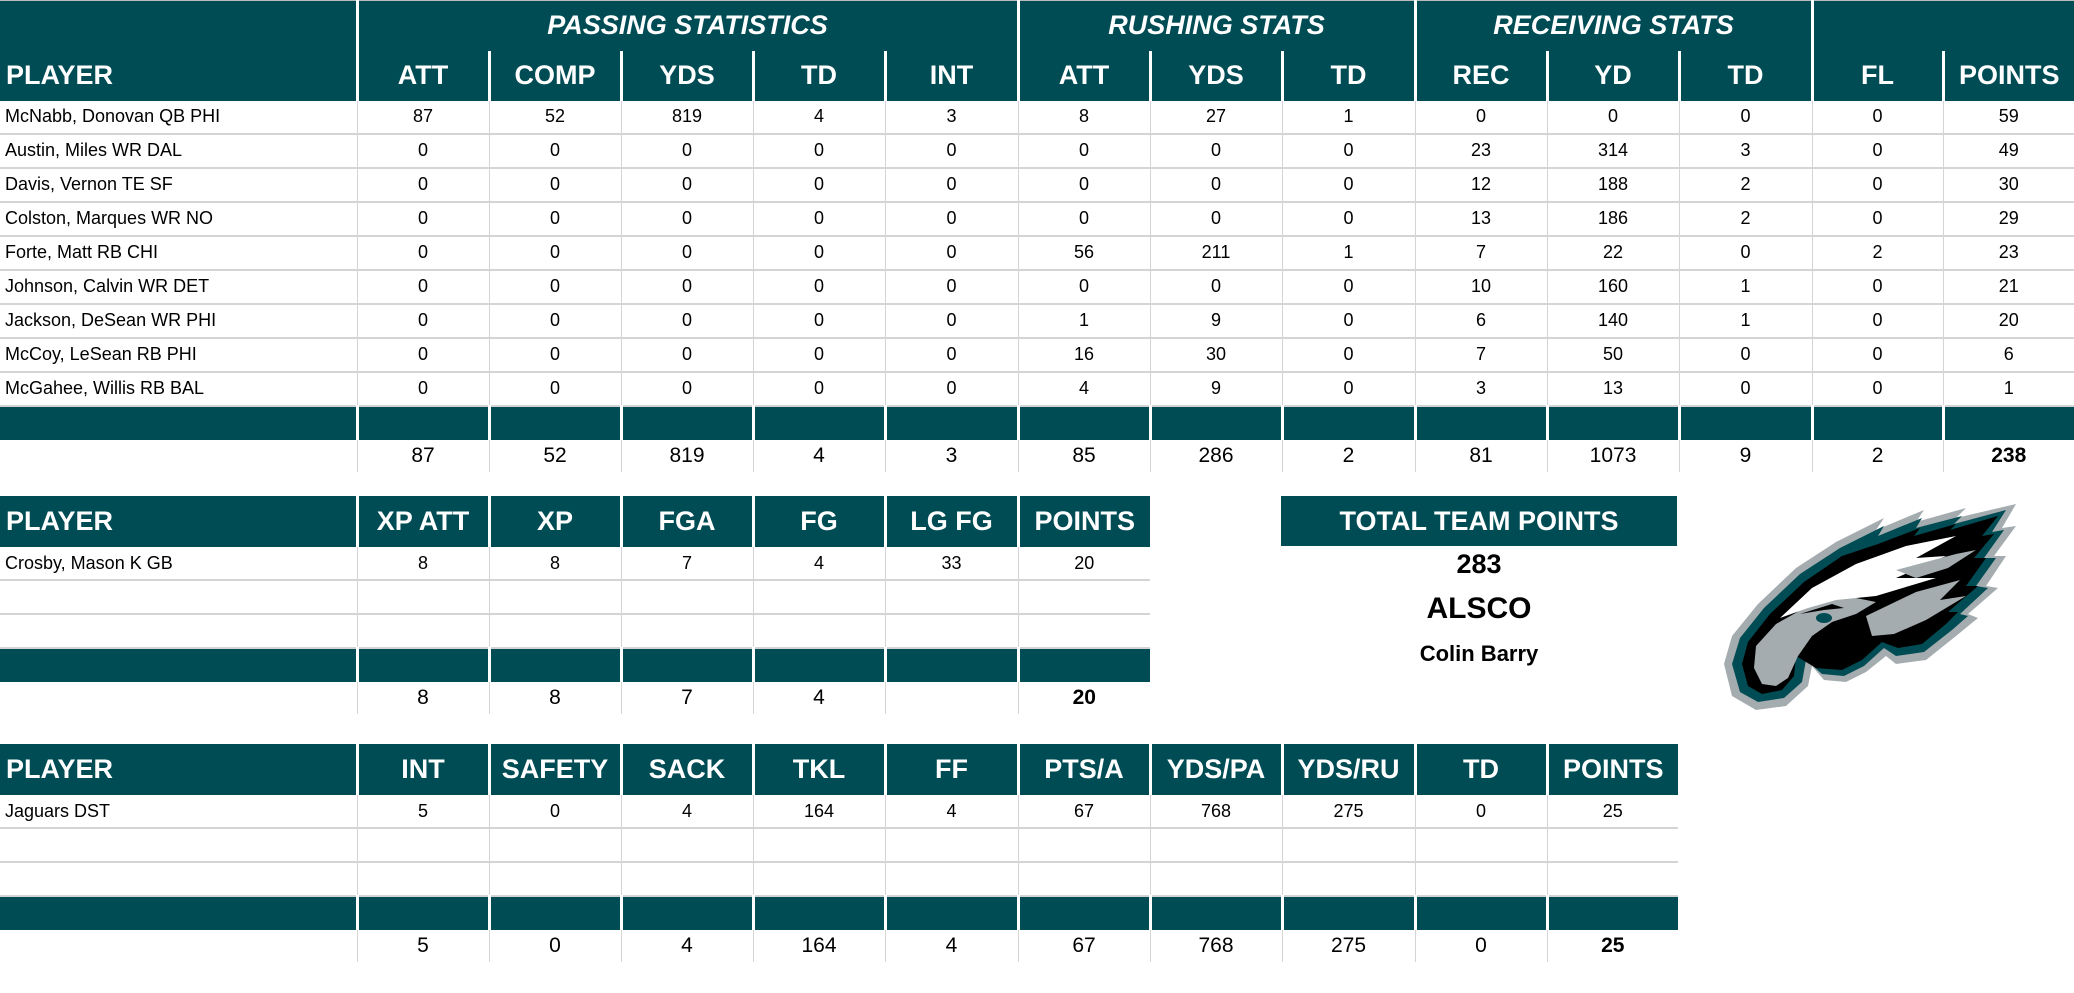 This screenshot has height=993, width=2074. I want to click on player-name-cell: Colston, Marques WR NO, so click(178, 219).